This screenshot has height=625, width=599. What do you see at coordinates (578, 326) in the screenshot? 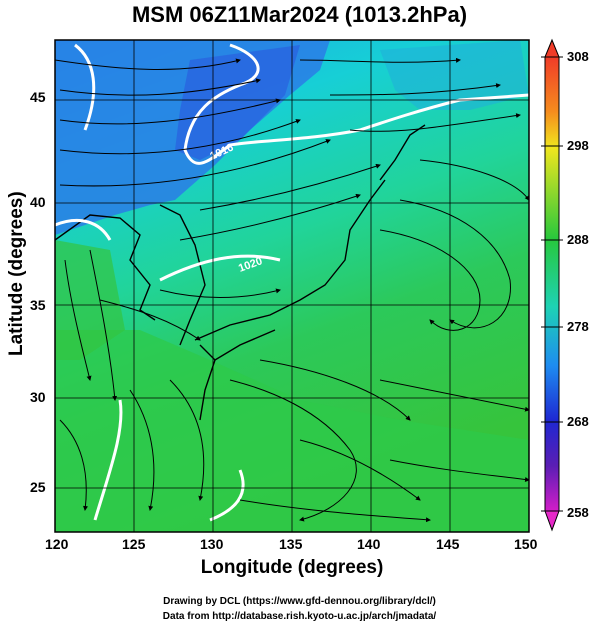
I see `colorbar-tick-278: 278` at bounding box center [578, 326].